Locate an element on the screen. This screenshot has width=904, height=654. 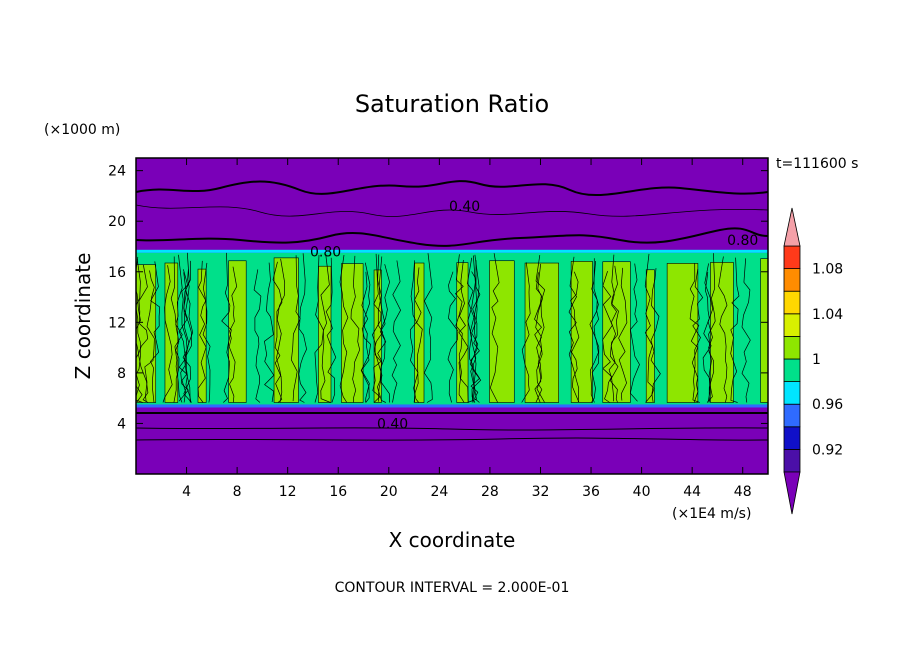
x-axis-title: X coordinate is located at coordinates (452, 540).